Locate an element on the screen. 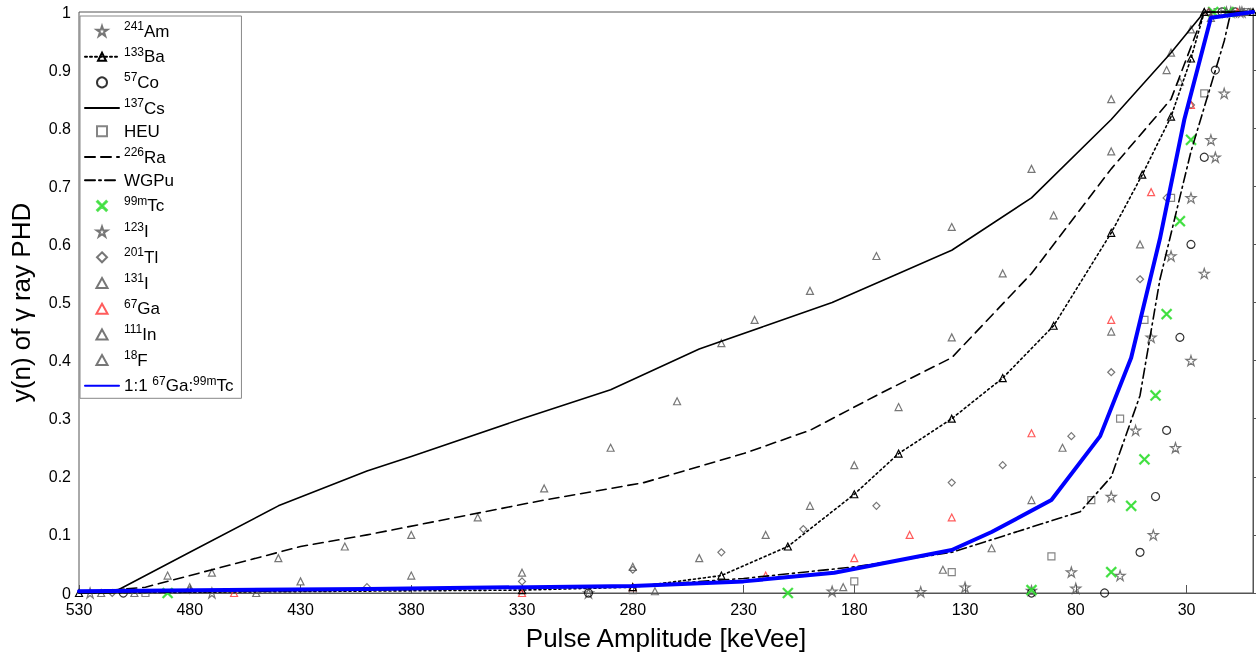 The image size is (1256, 656). x-tick-label: 180 is located at coordinates (854, 609).